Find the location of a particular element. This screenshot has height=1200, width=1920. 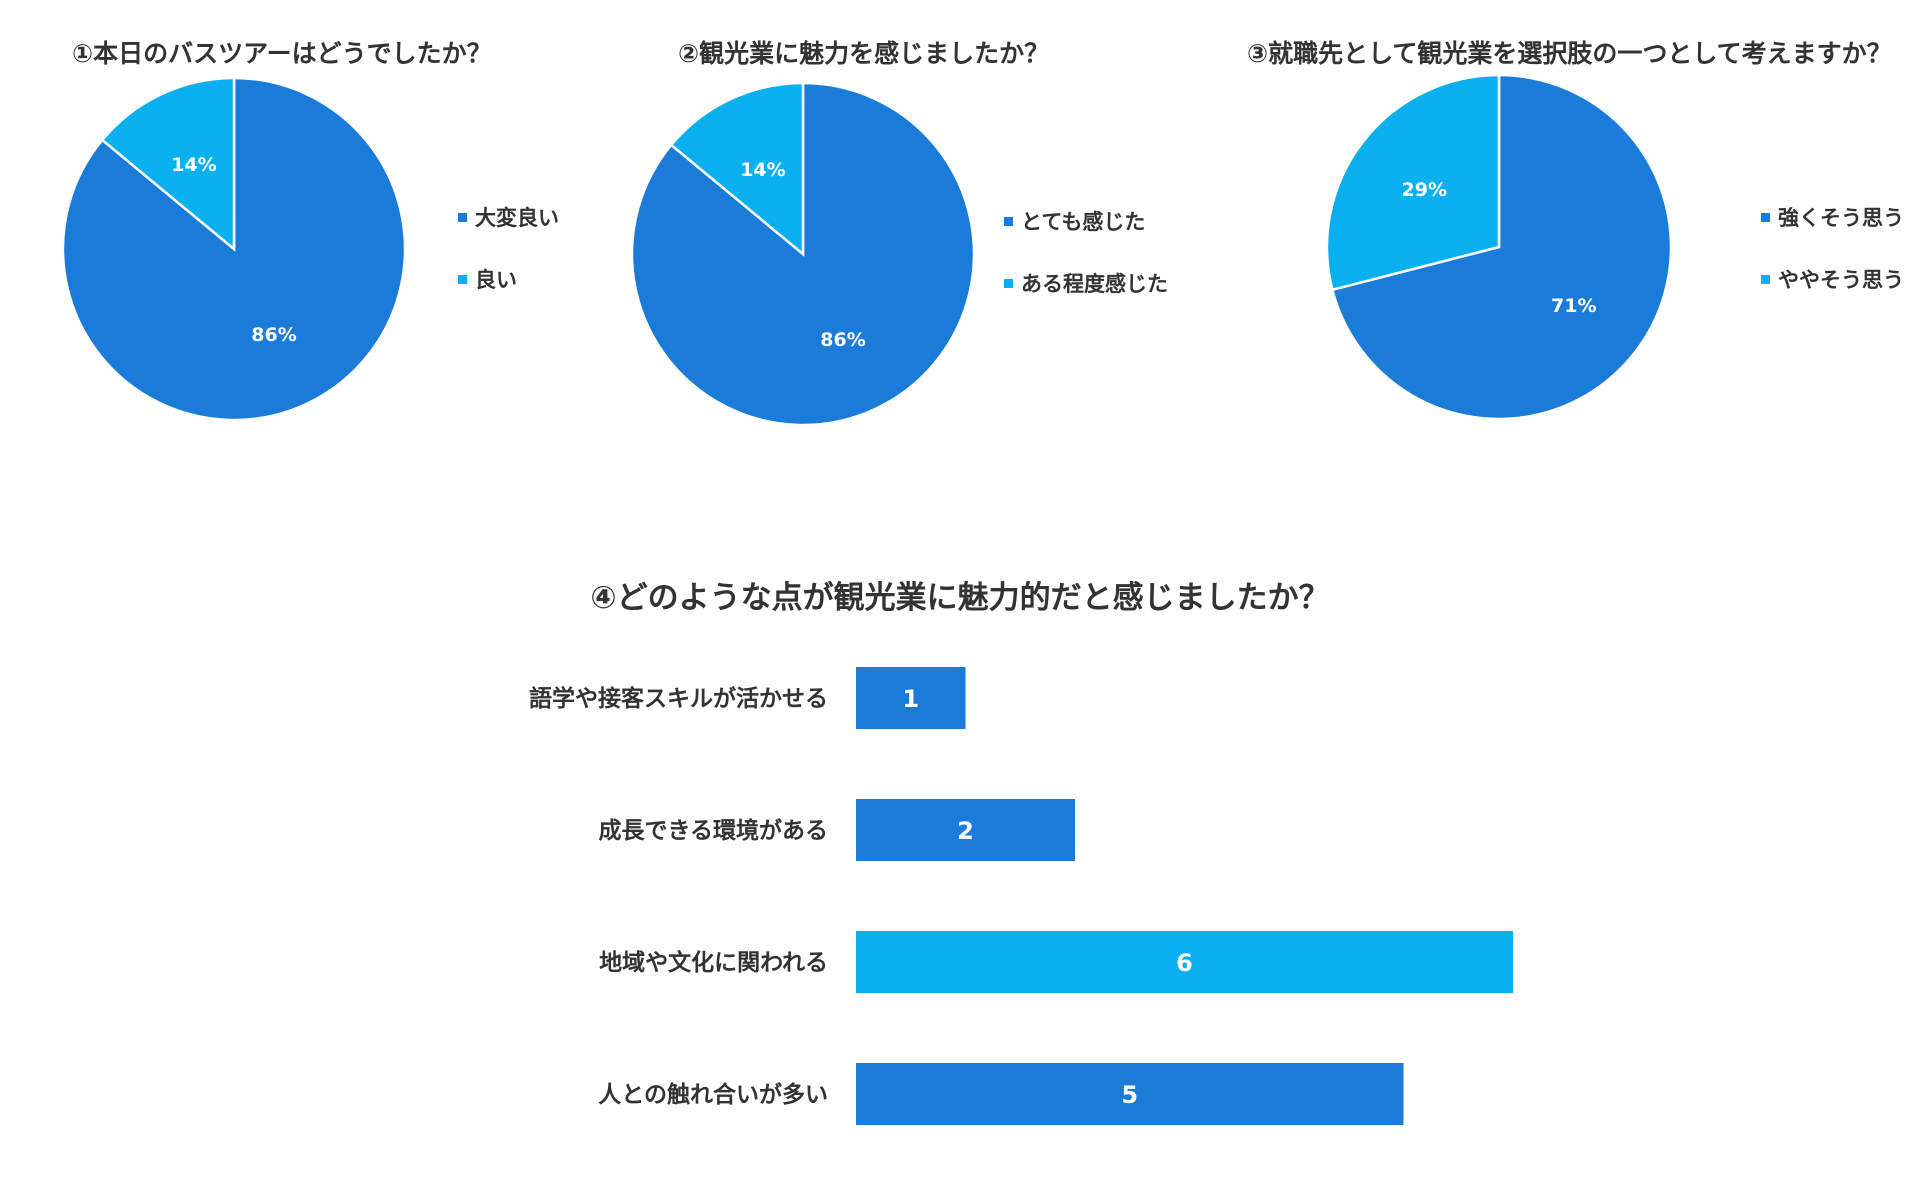

pie-chart-1-legend: 大変良い 良い is located at coordinates (508, 248).